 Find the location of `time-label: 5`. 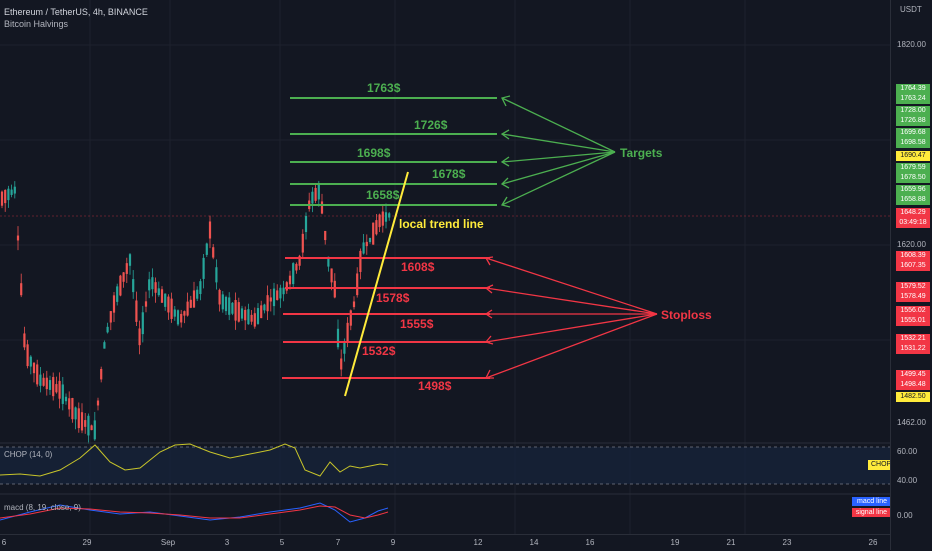

time-label: 5 is located at coordinates (282, 542).